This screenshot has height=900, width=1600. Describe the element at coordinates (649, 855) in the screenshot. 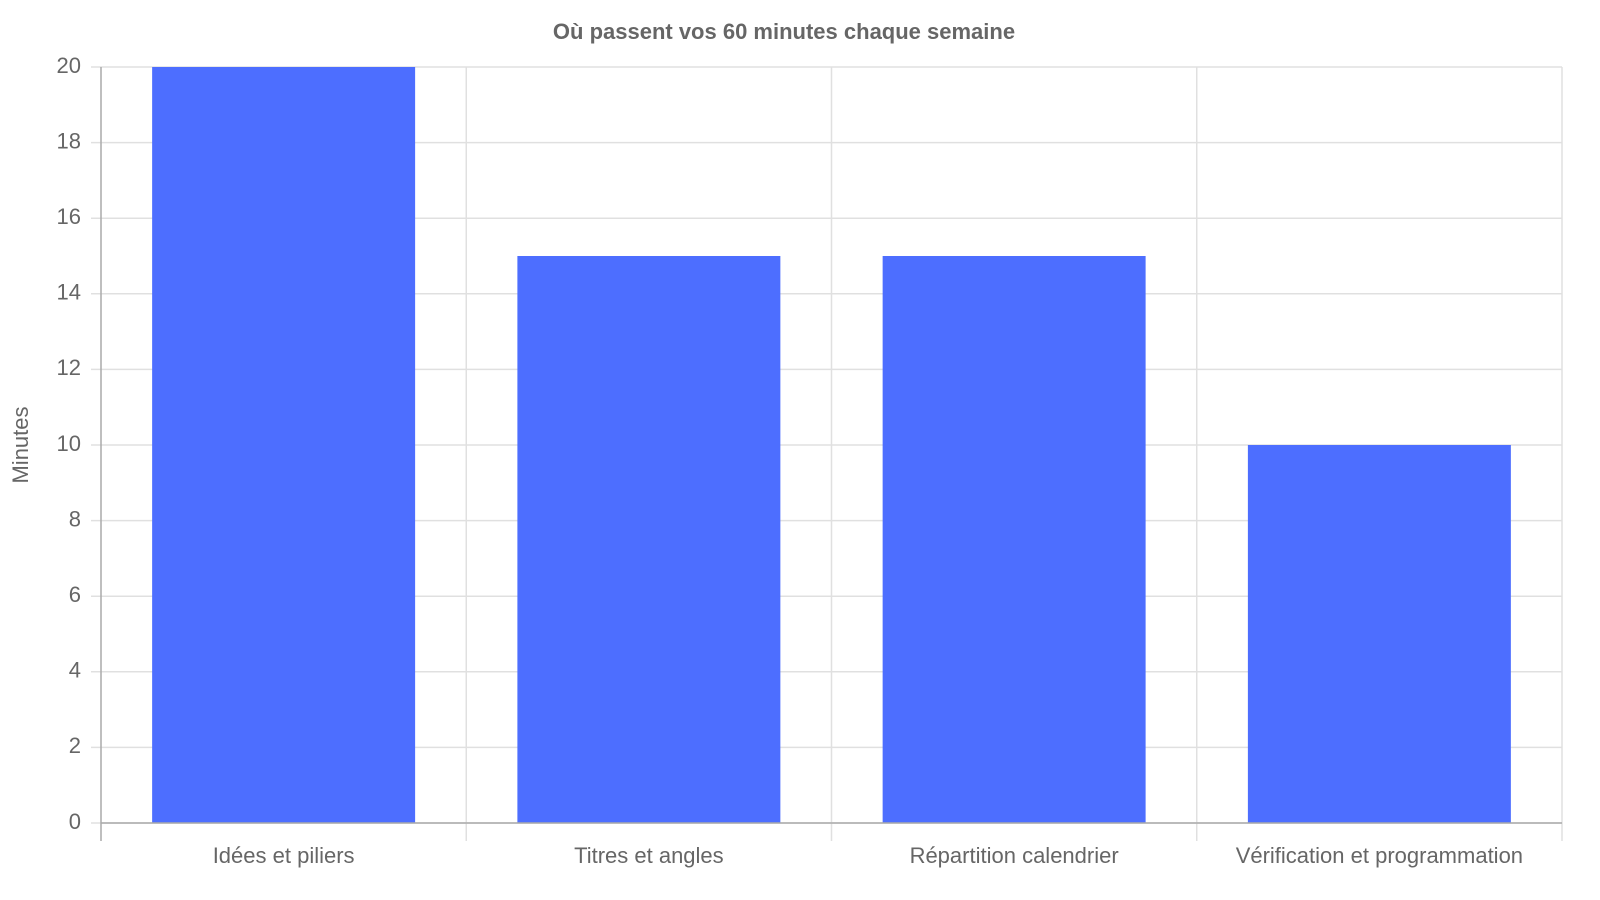

I see `x-tick-label: Titres et angles` at that location.